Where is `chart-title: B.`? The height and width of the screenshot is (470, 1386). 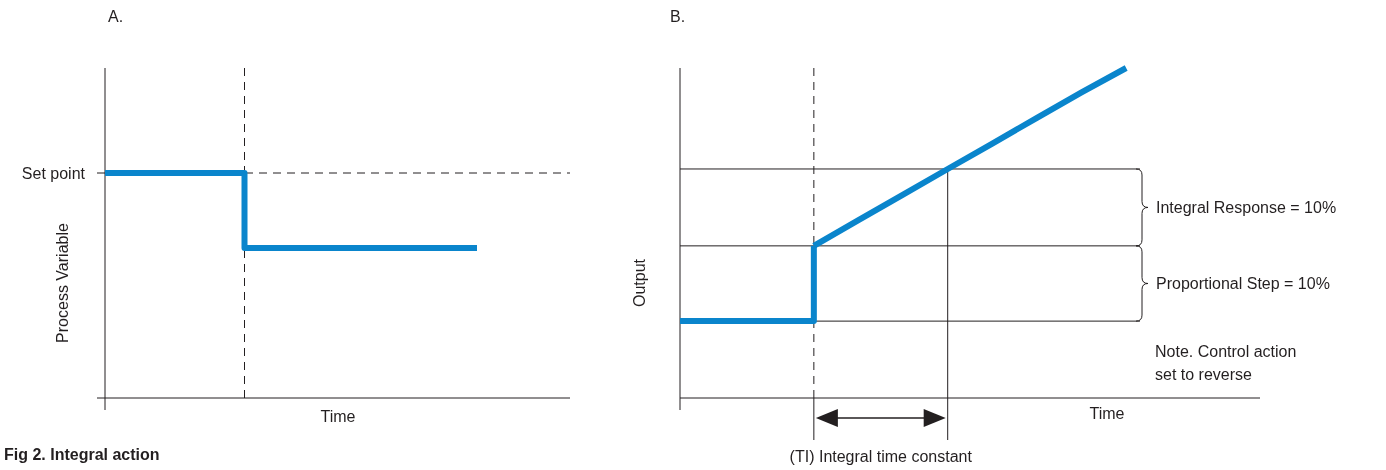
chart-title: B. is located at coordinates (678, 16).